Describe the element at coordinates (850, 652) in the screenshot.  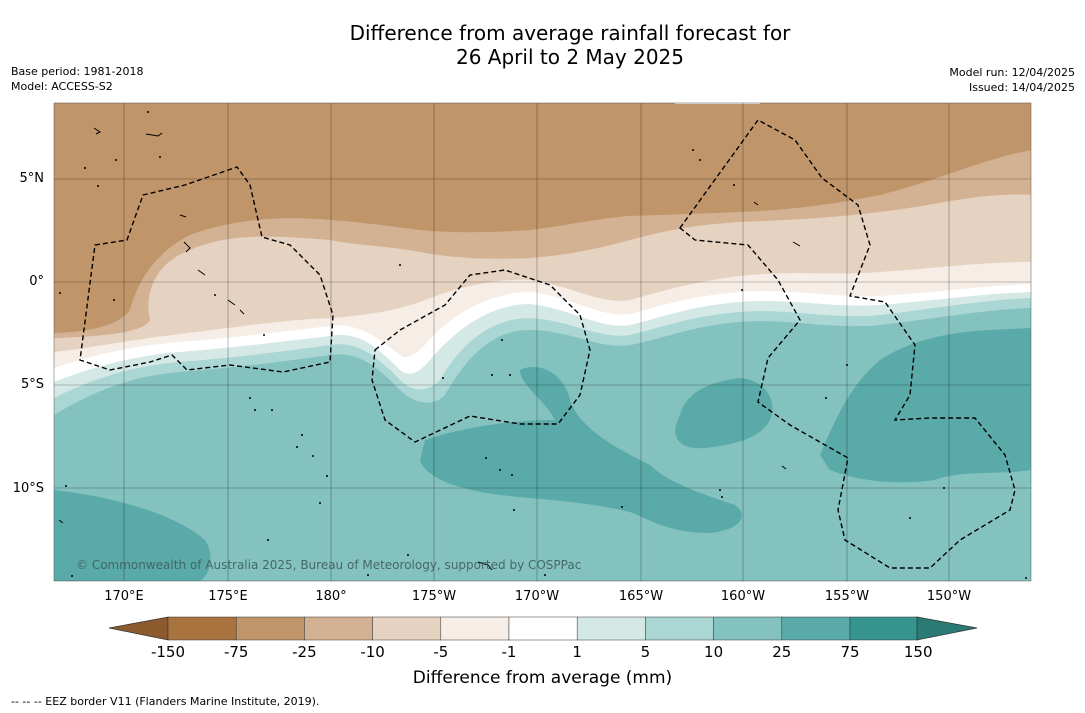
I see `colorbar-tick-label: 75` at that location.